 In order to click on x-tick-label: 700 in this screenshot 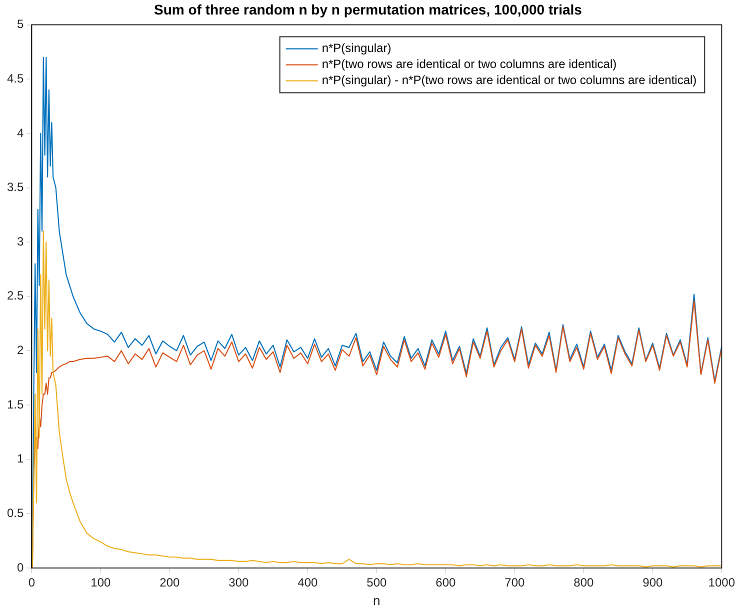, I will do `click(514, 583)`.